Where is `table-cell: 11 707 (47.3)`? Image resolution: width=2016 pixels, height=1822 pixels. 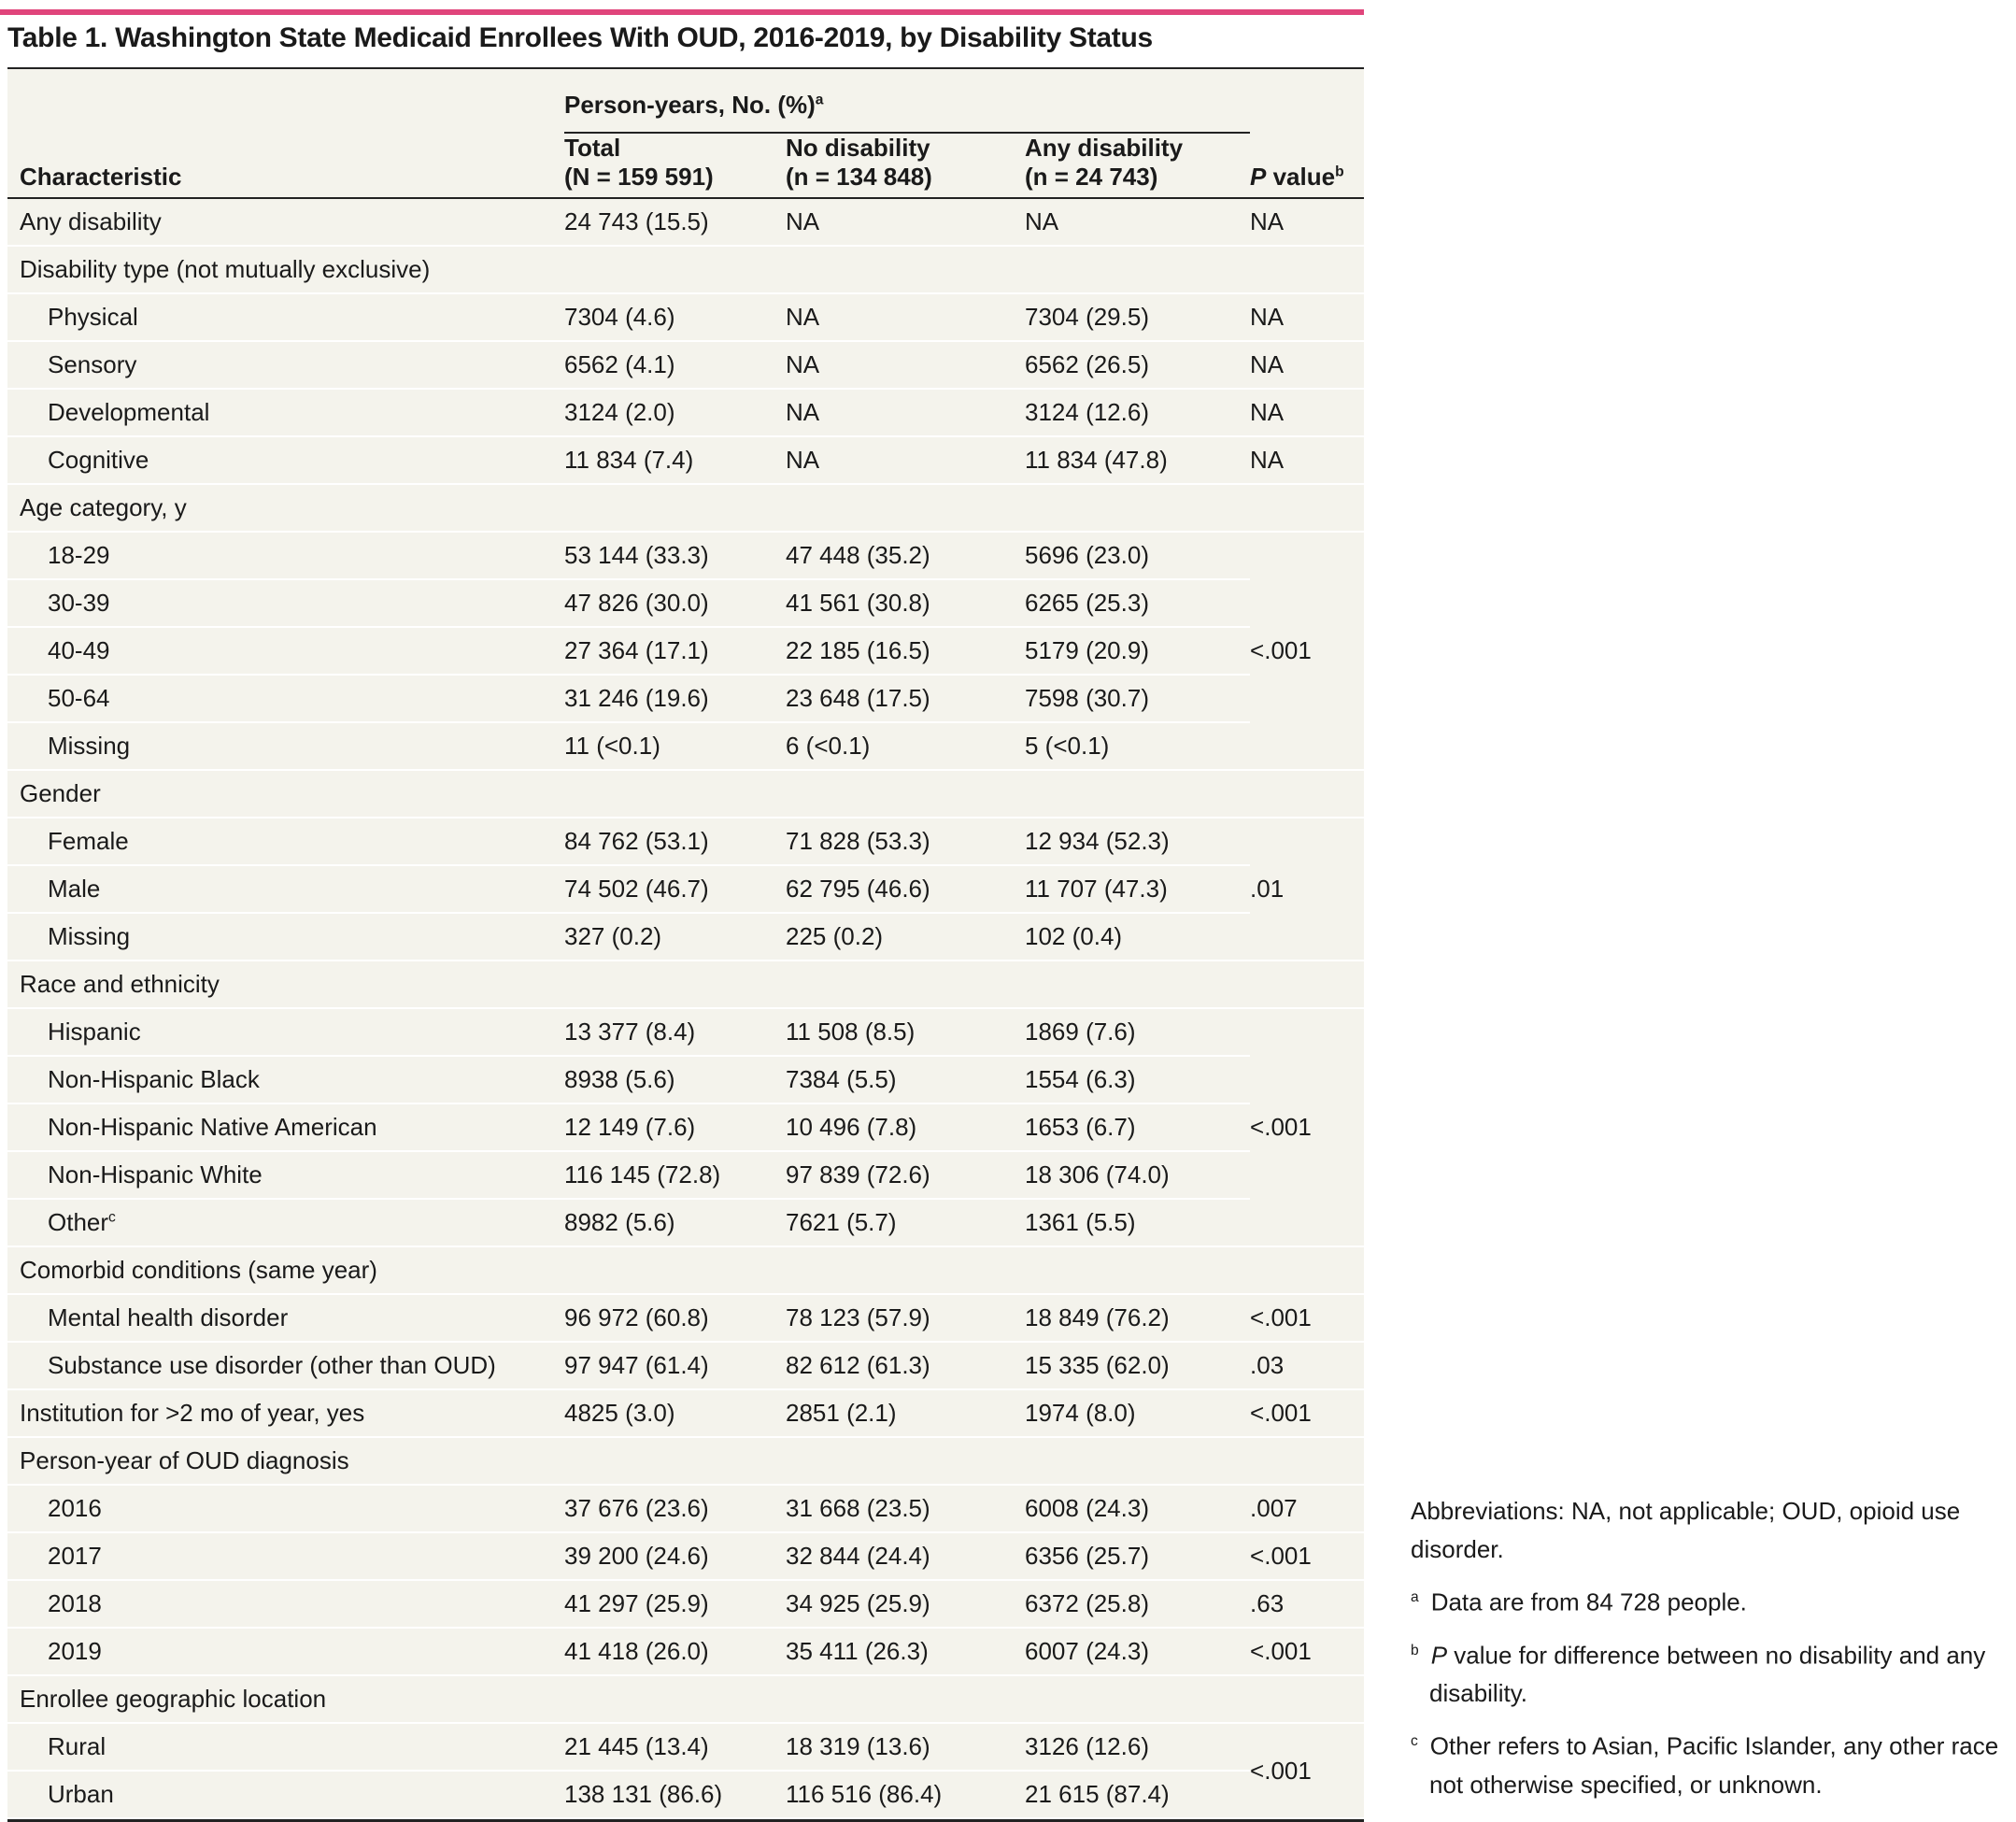
table-cell: 11 707 (47.3) is located at coordinates (1138, 889).